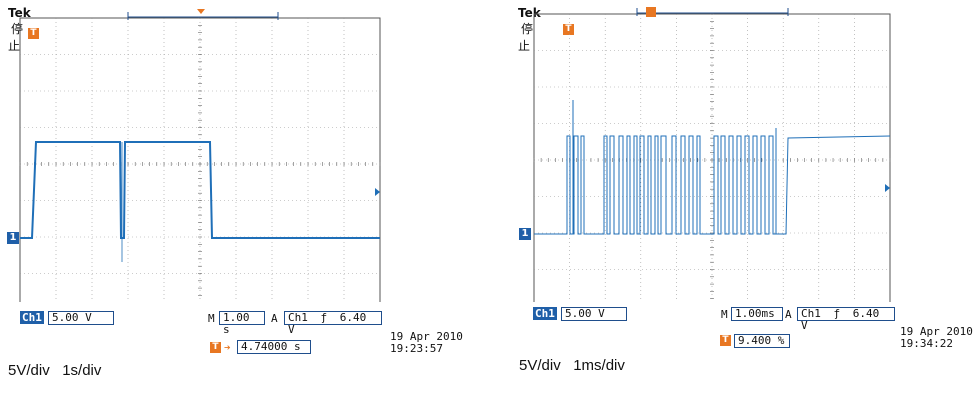 This screenshot has height=406, width=980. What do you see at coordinates (926, 343) in the screenshot?
I see `capture-time: 19:34:22` at bounding box center [926, 343].